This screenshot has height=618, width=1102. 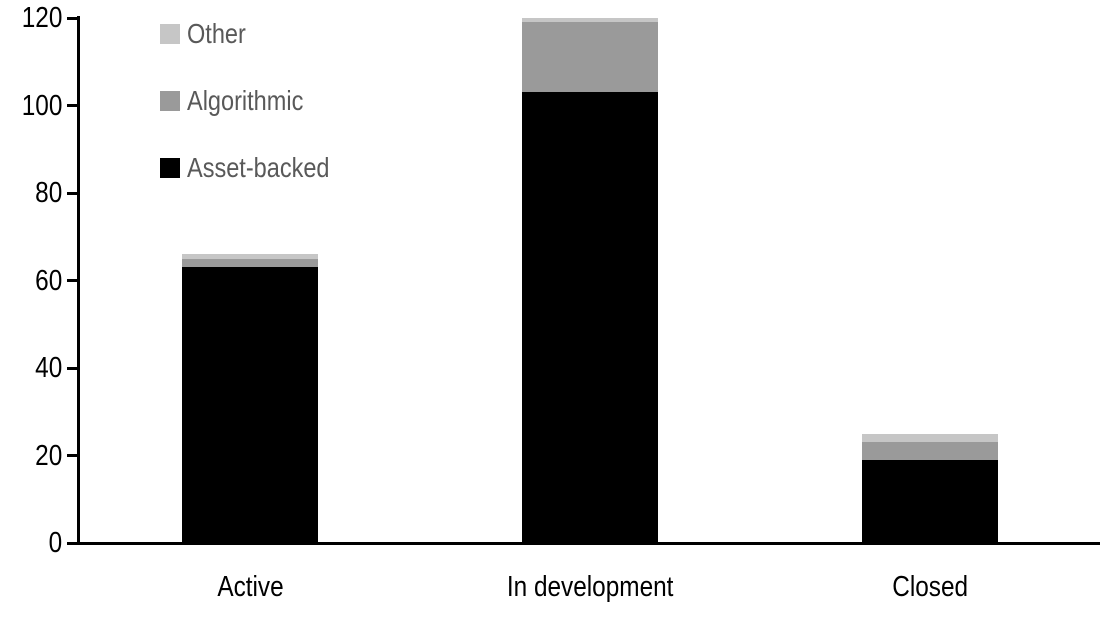 I want to click on y-tick-label: 60, so click(x=31, y=281).